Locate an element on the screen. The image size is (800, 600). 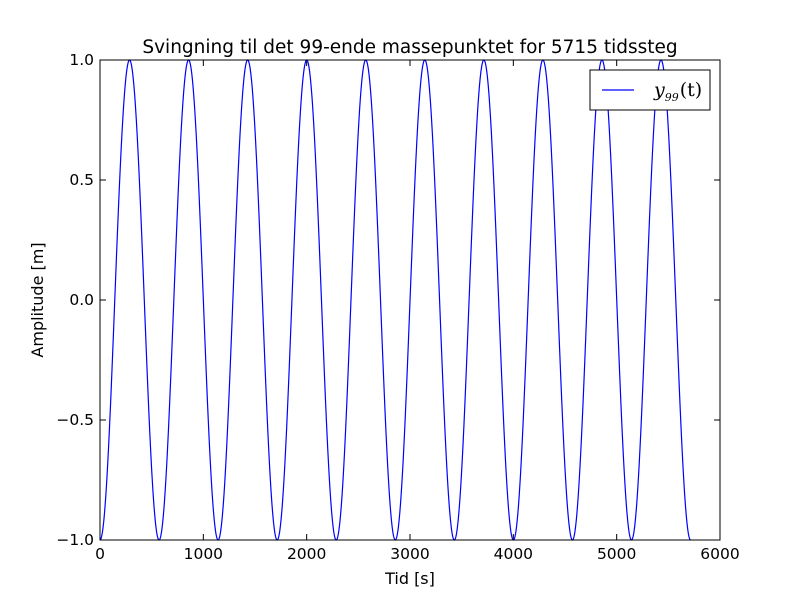
y-tick-label: −0.5 is located at coordinates (75, 420).